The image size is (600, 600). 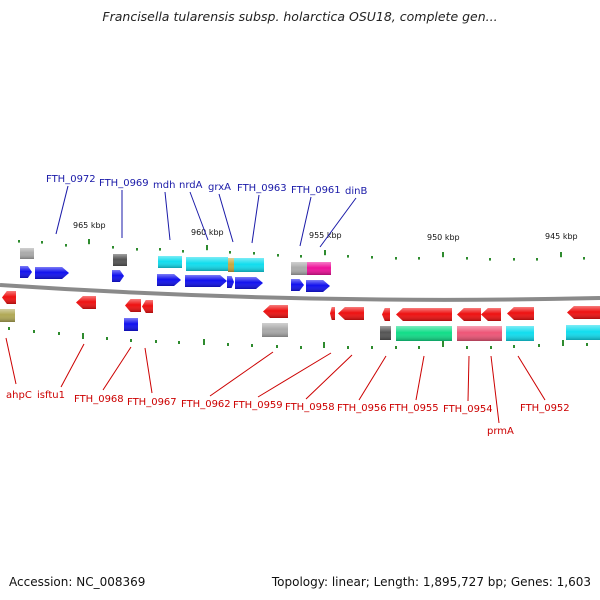 I want to click on gene-label-fth0967: FTH_0967, so click(x=152, y=402).